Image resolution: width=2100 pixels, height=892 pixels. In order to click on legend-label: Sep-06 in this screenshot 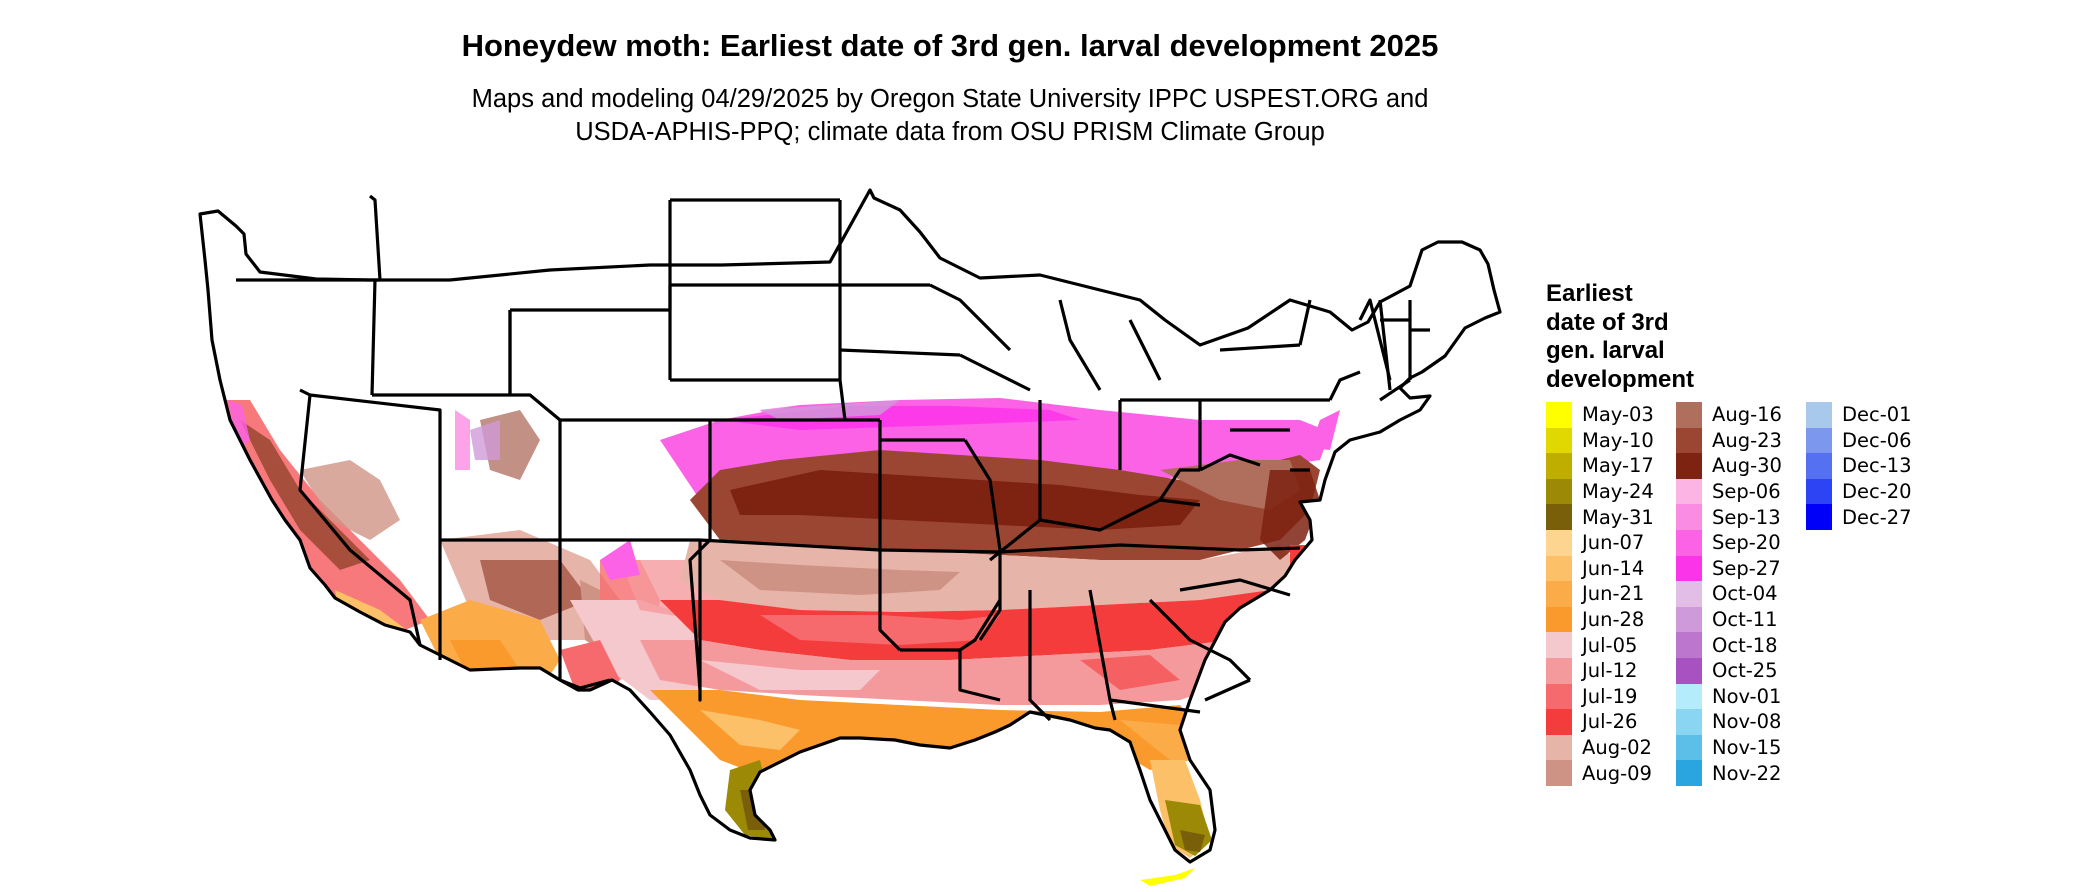, I will do `click(1746, 492)`.